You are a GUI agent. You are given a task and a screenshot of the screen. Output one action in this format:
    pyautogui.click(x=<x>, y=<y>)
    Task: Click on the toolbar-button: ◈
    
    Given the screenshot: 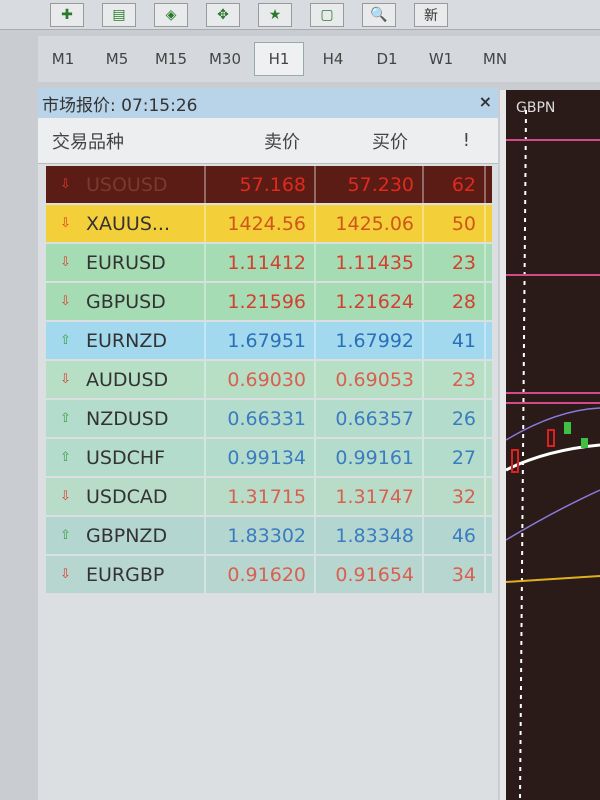 What is the action you would take?
    pyautogui.click(x=171, y=14)
    